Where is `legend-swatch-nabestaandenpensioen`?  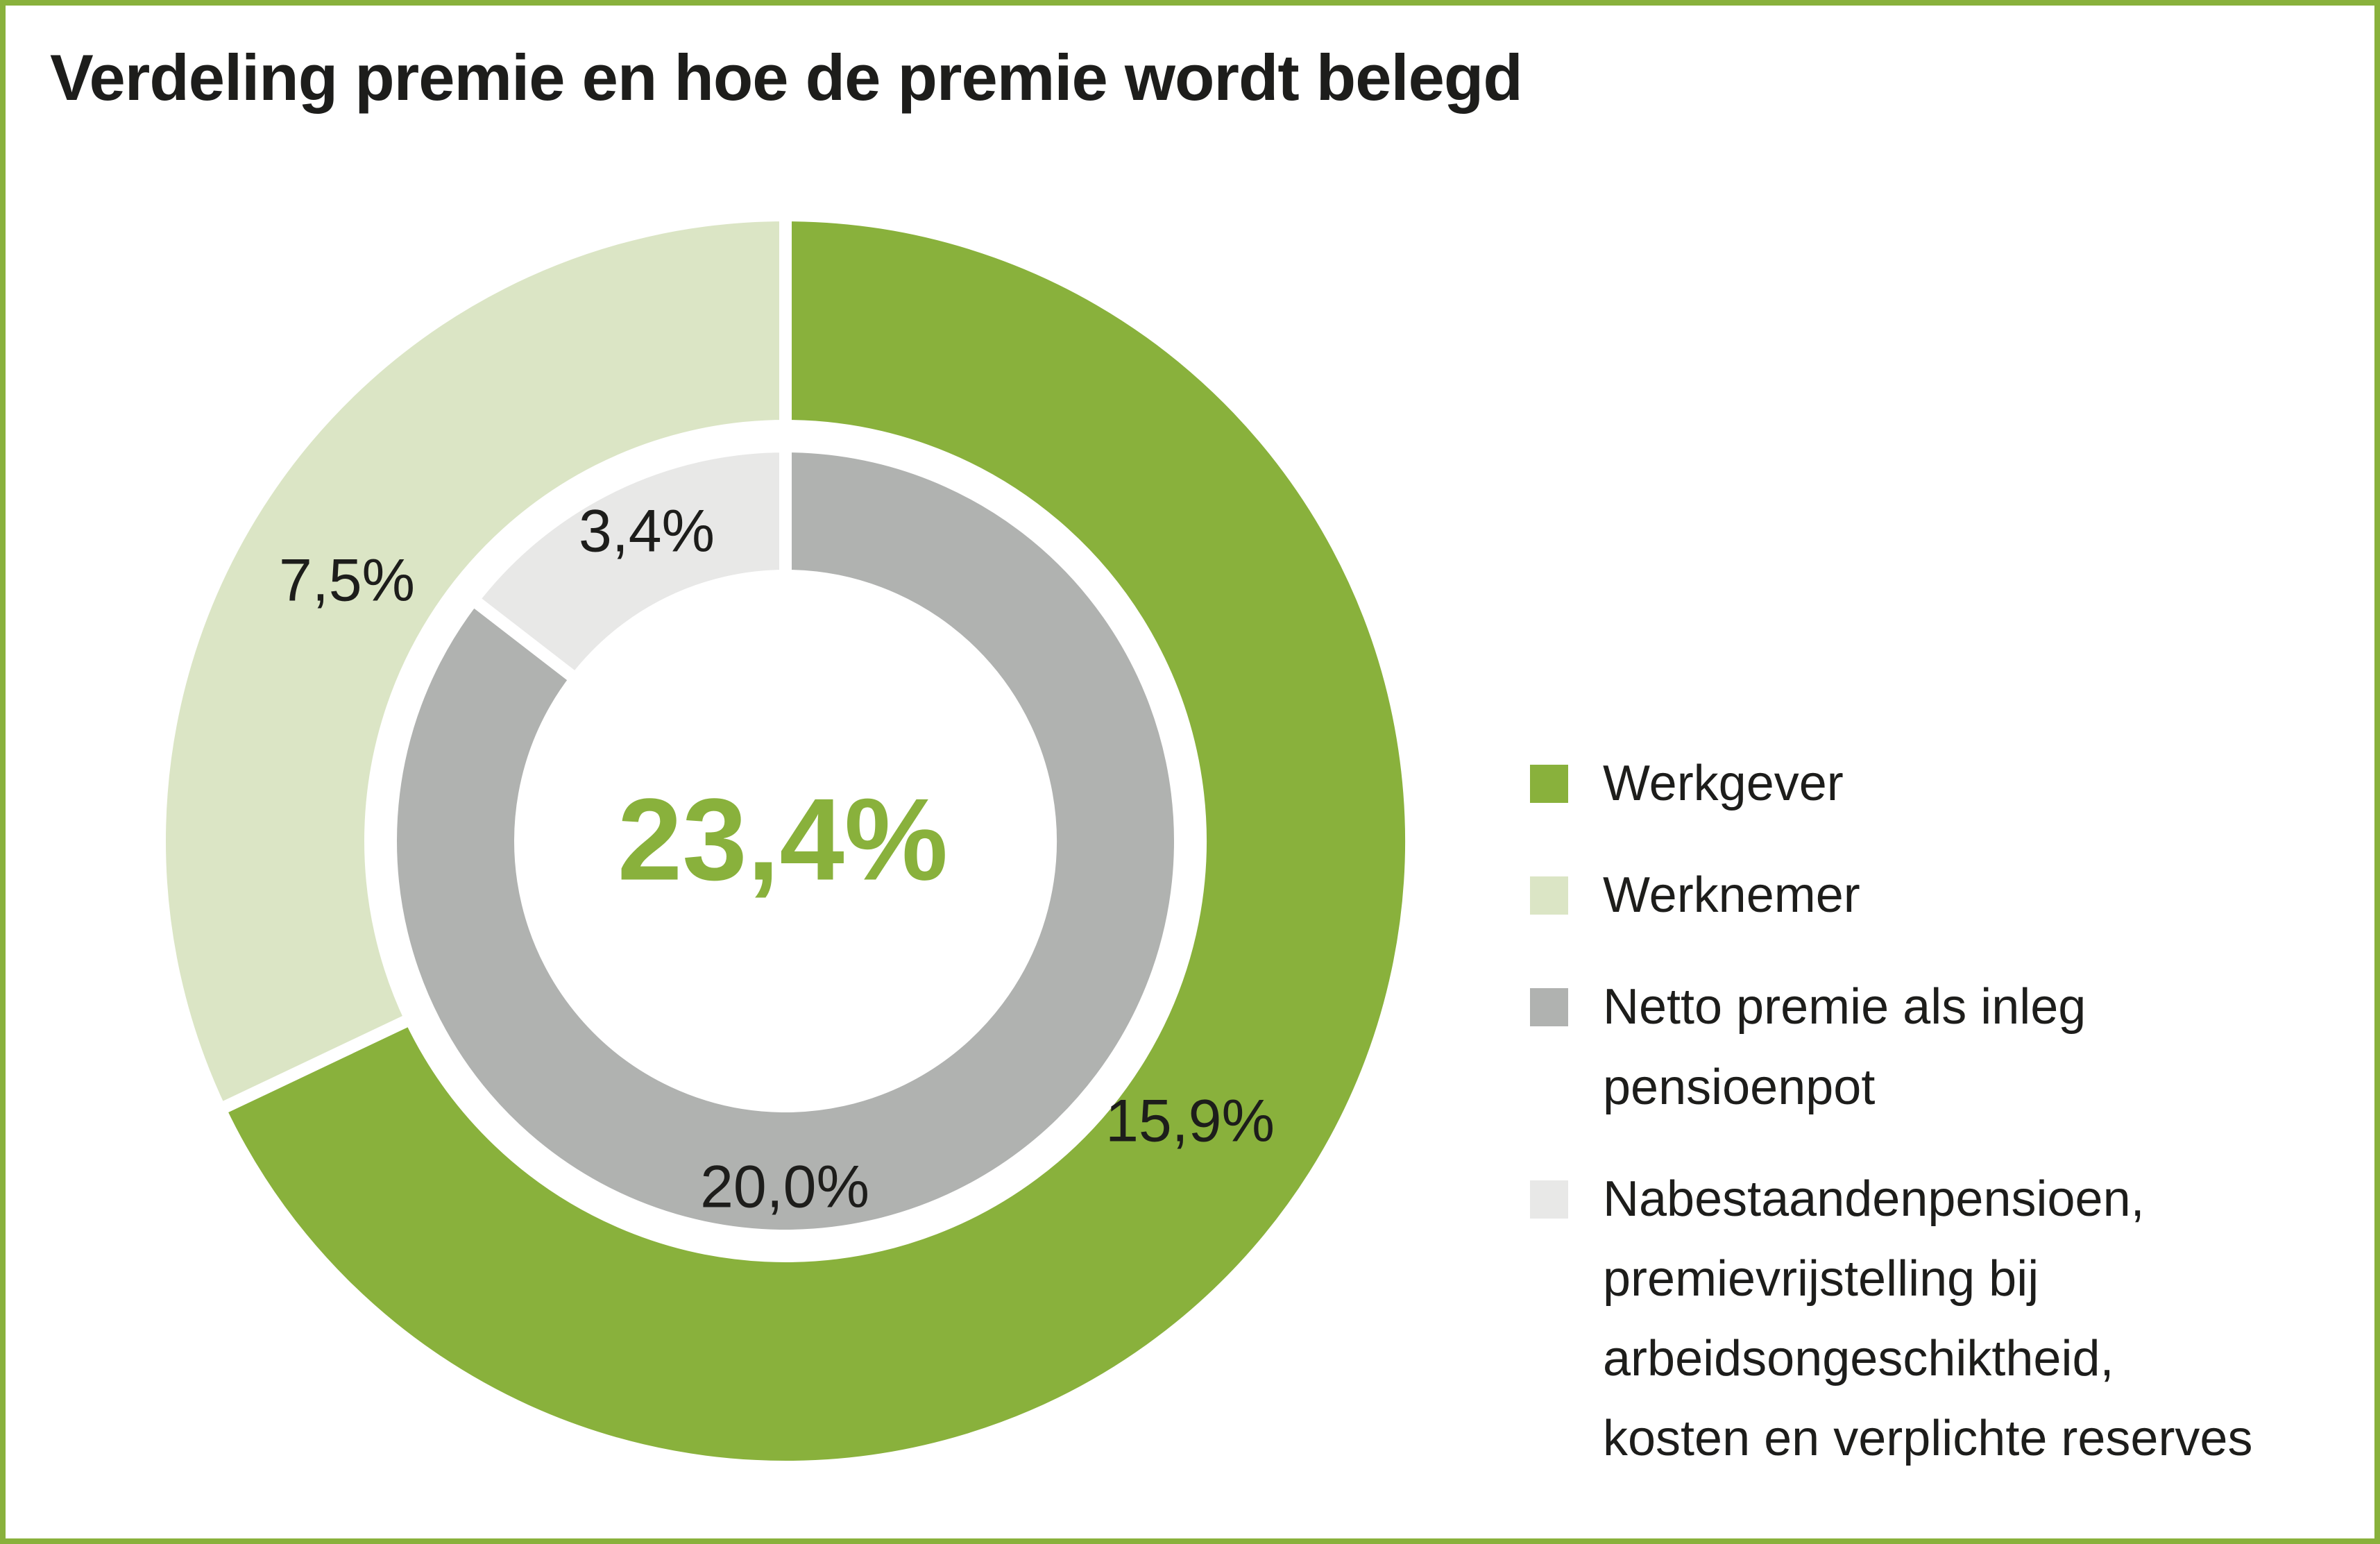
legend-swatch-nabestaandenpensioen is located at coordinates (1549, 1199).